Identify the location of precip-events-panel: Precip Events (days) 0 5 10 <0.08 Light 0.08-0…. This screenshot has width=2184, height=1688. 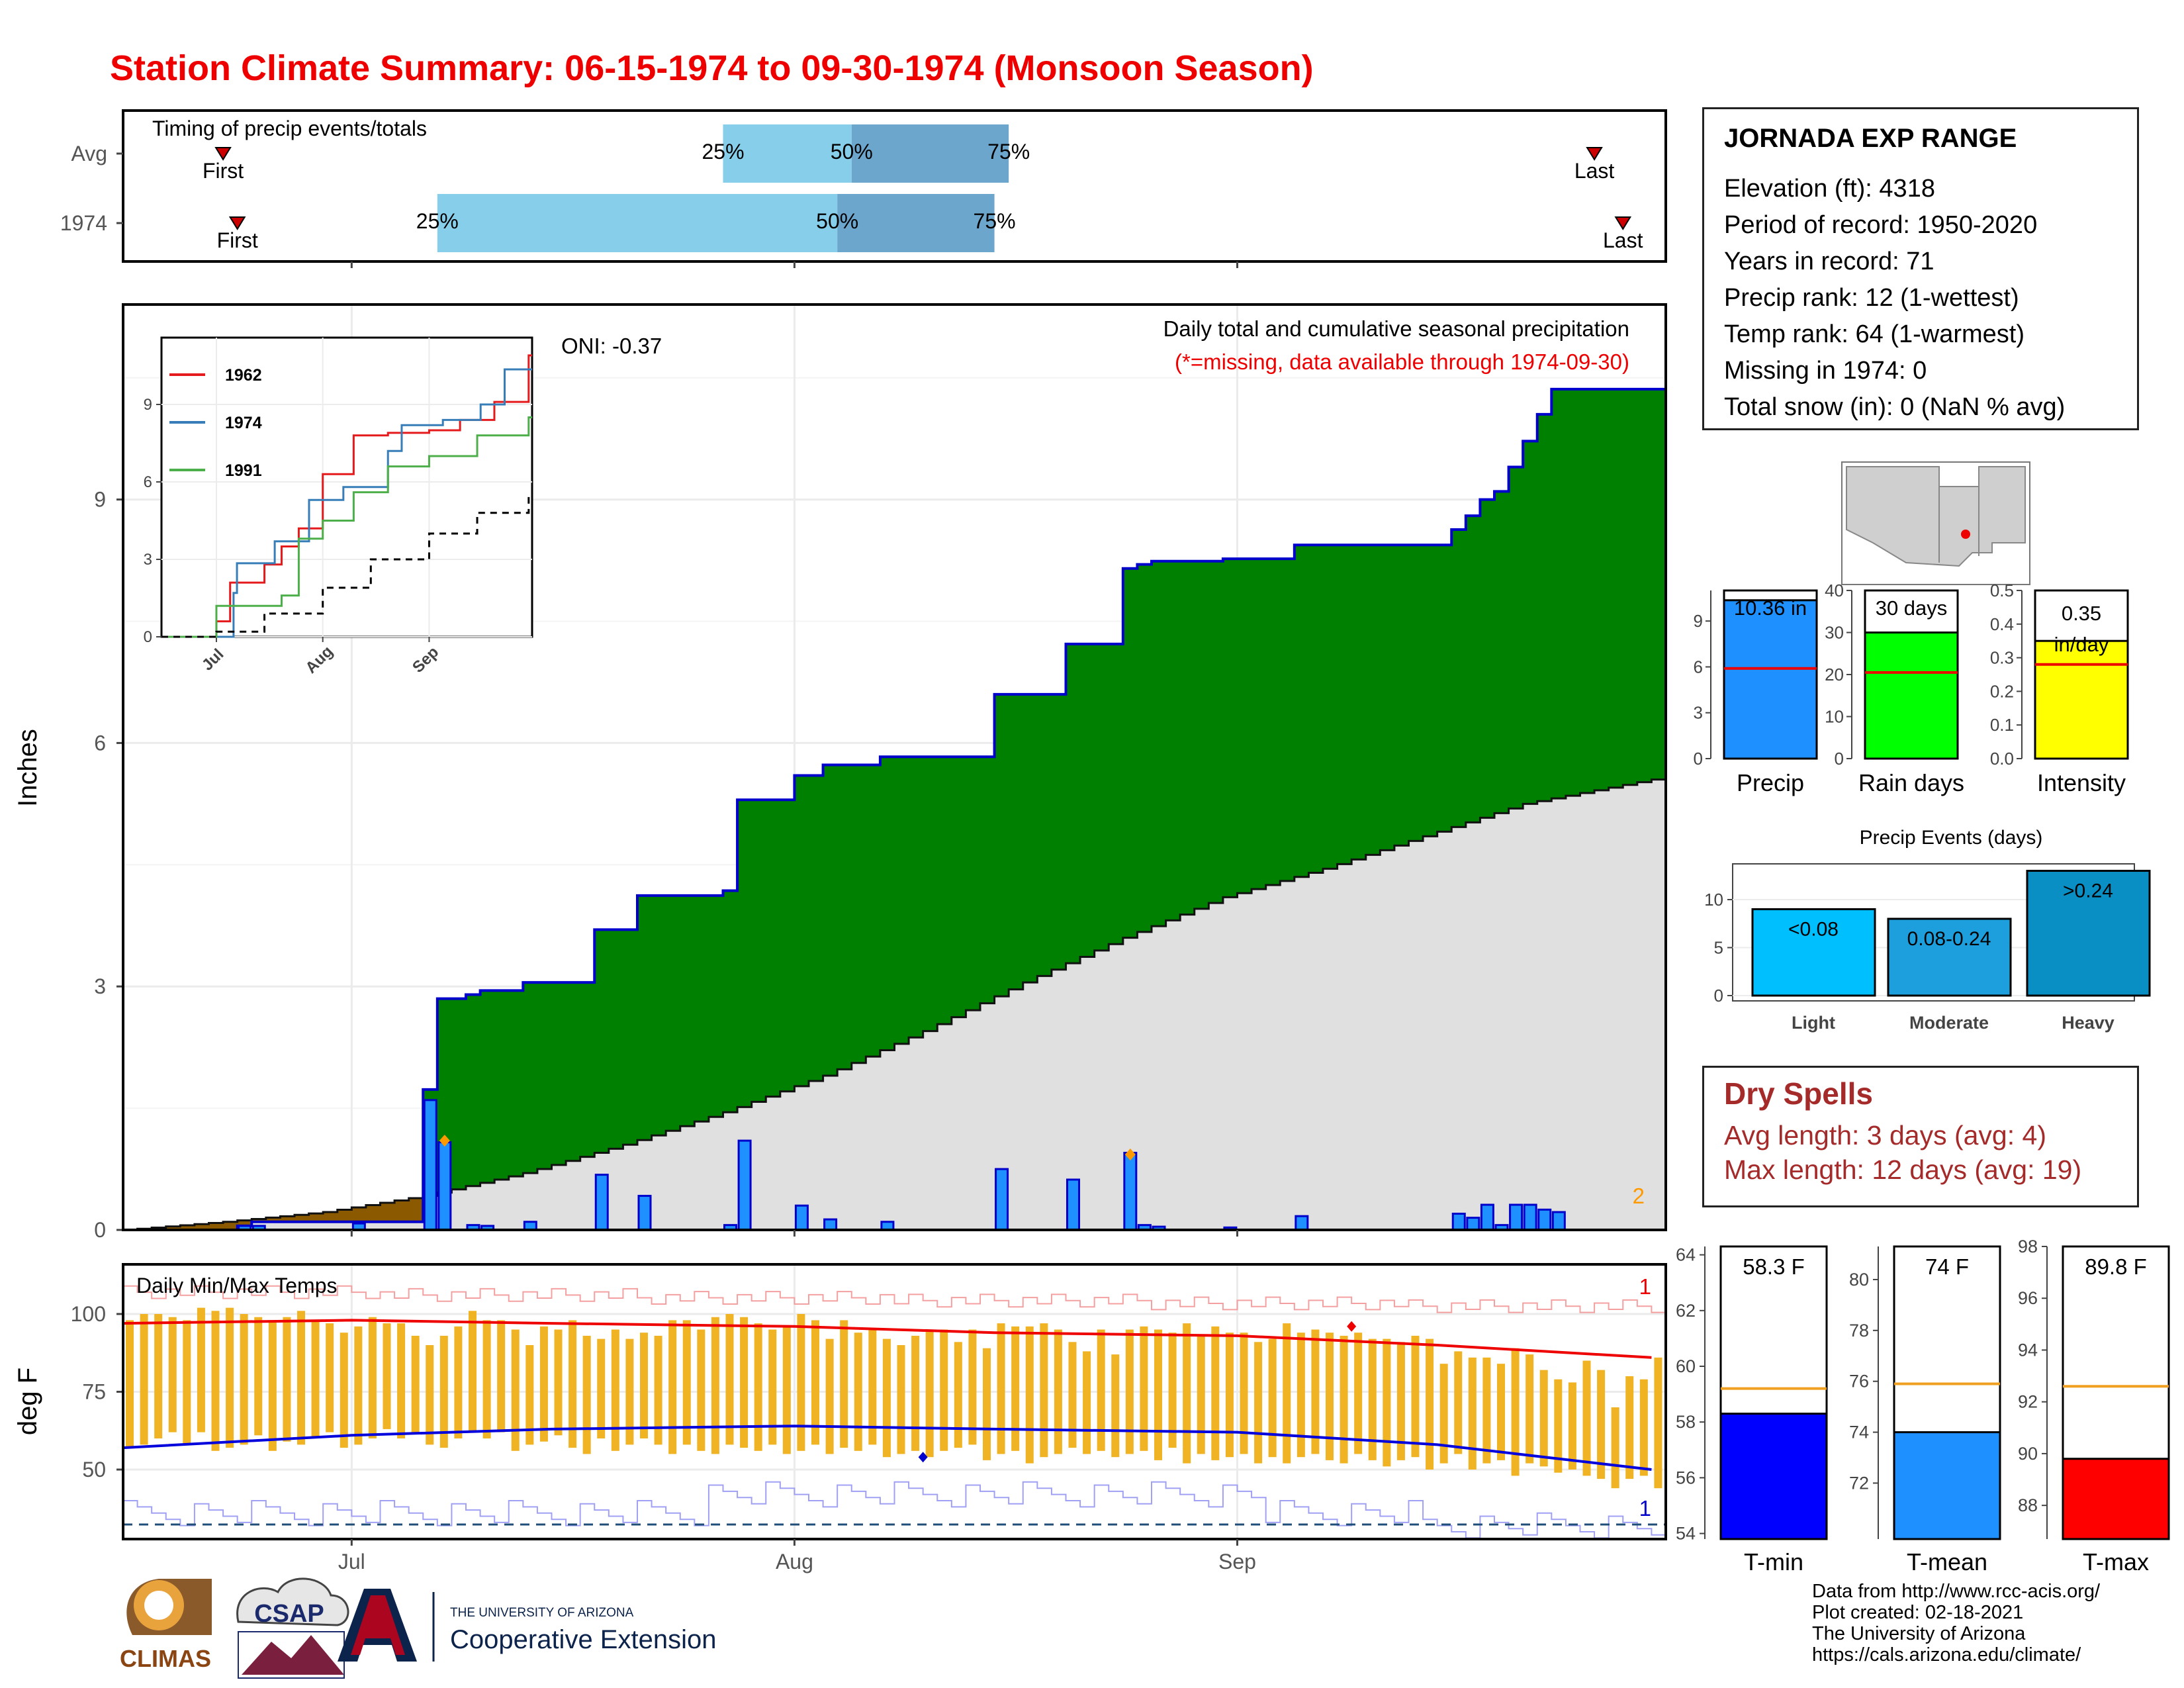
(1928, 930).